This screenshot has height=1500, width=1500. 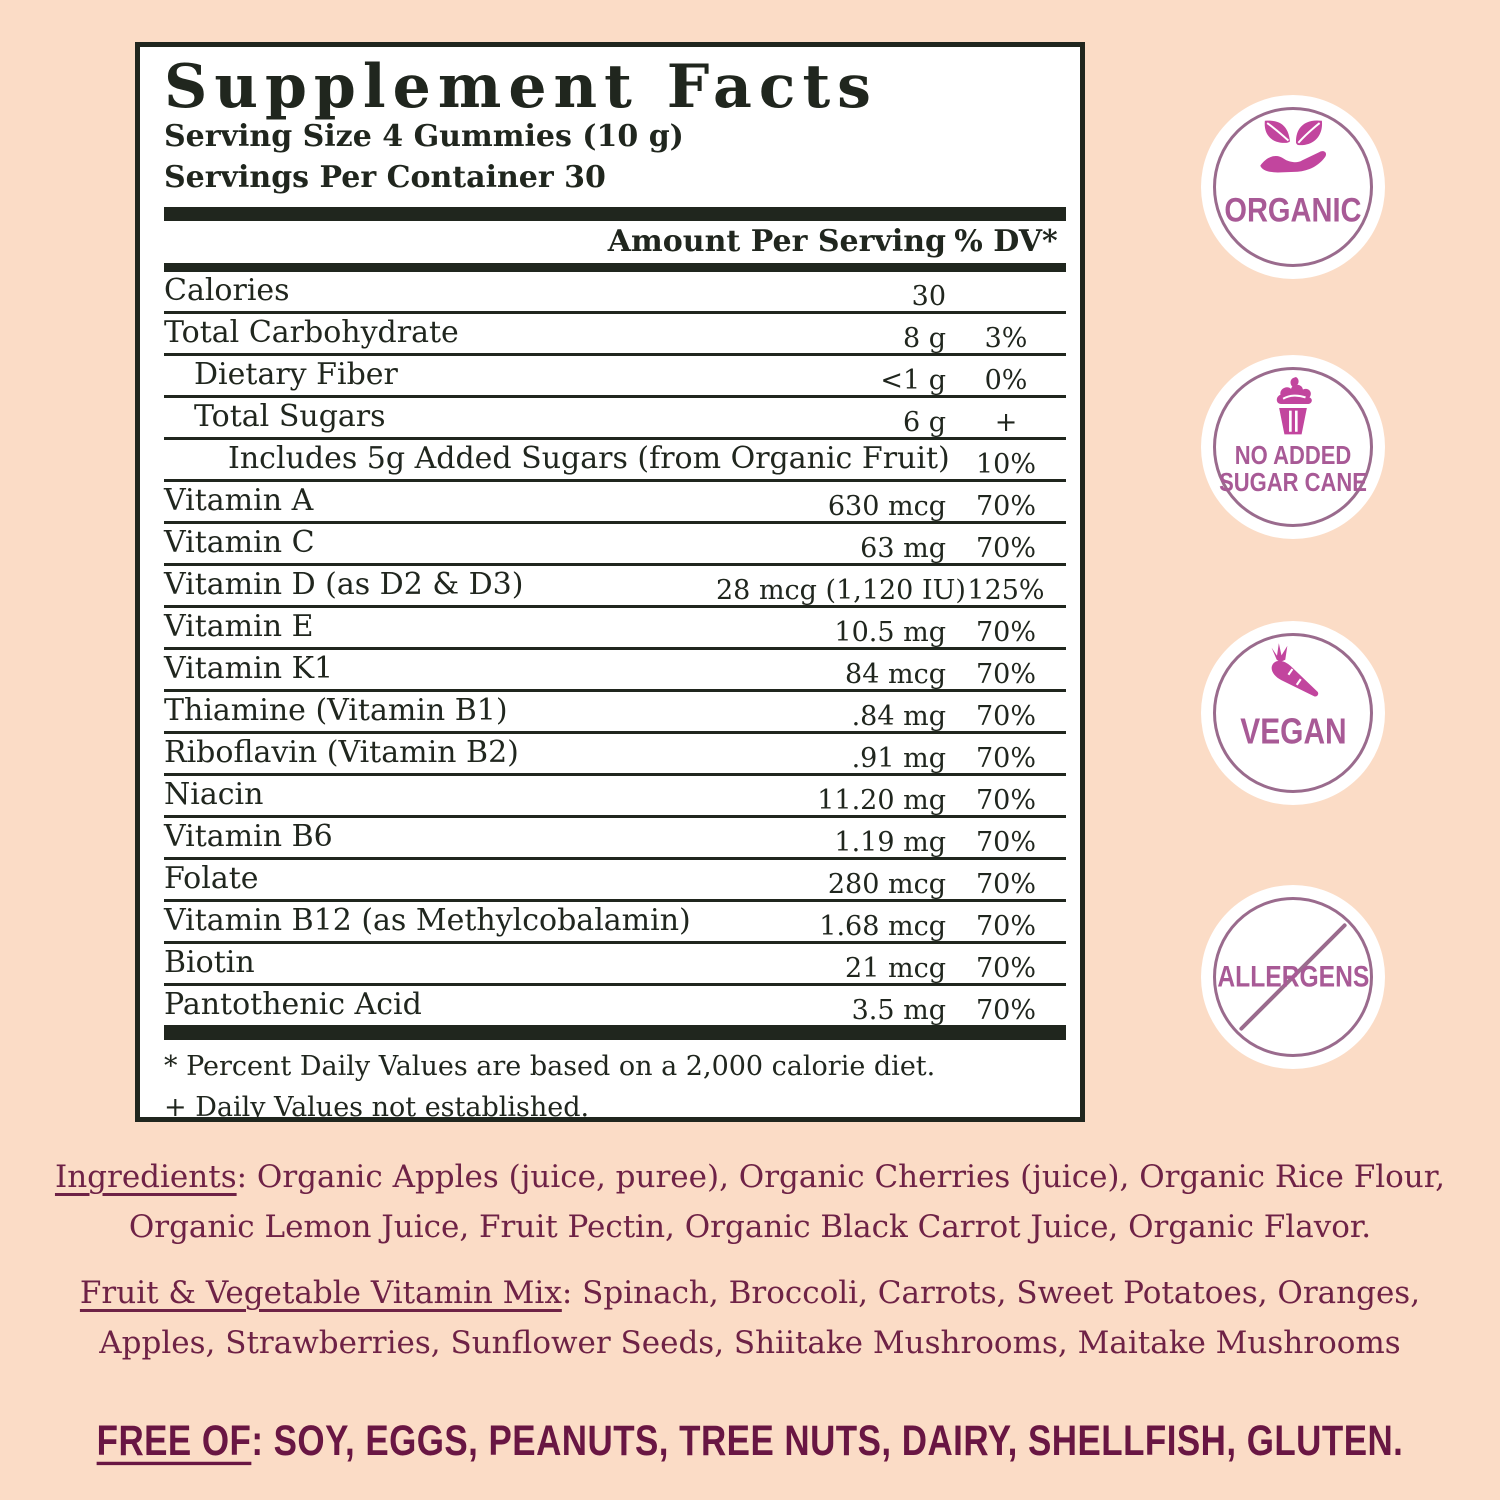 What do you see at coordinates (615, 377) in the screenshot?
I see `table-row: Dietary Fiber <1 g 0%` at bounding box center [615, 377].